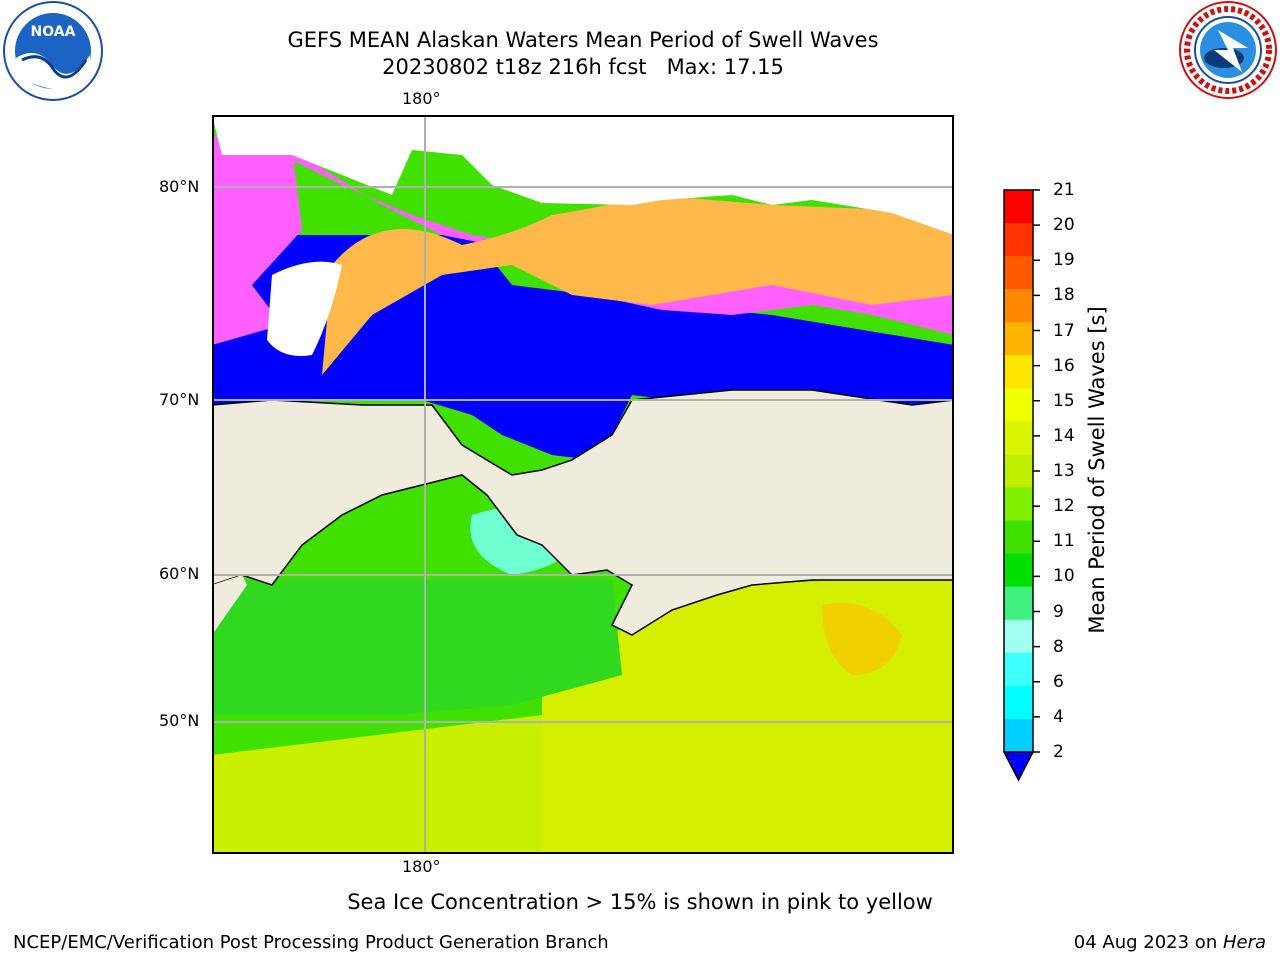 The width and height of the screenshot is (1280, 960). Describe the element at coordinates (1064, 576) in the screenshot. I see `colorbar-tick-label: 10` at that location.